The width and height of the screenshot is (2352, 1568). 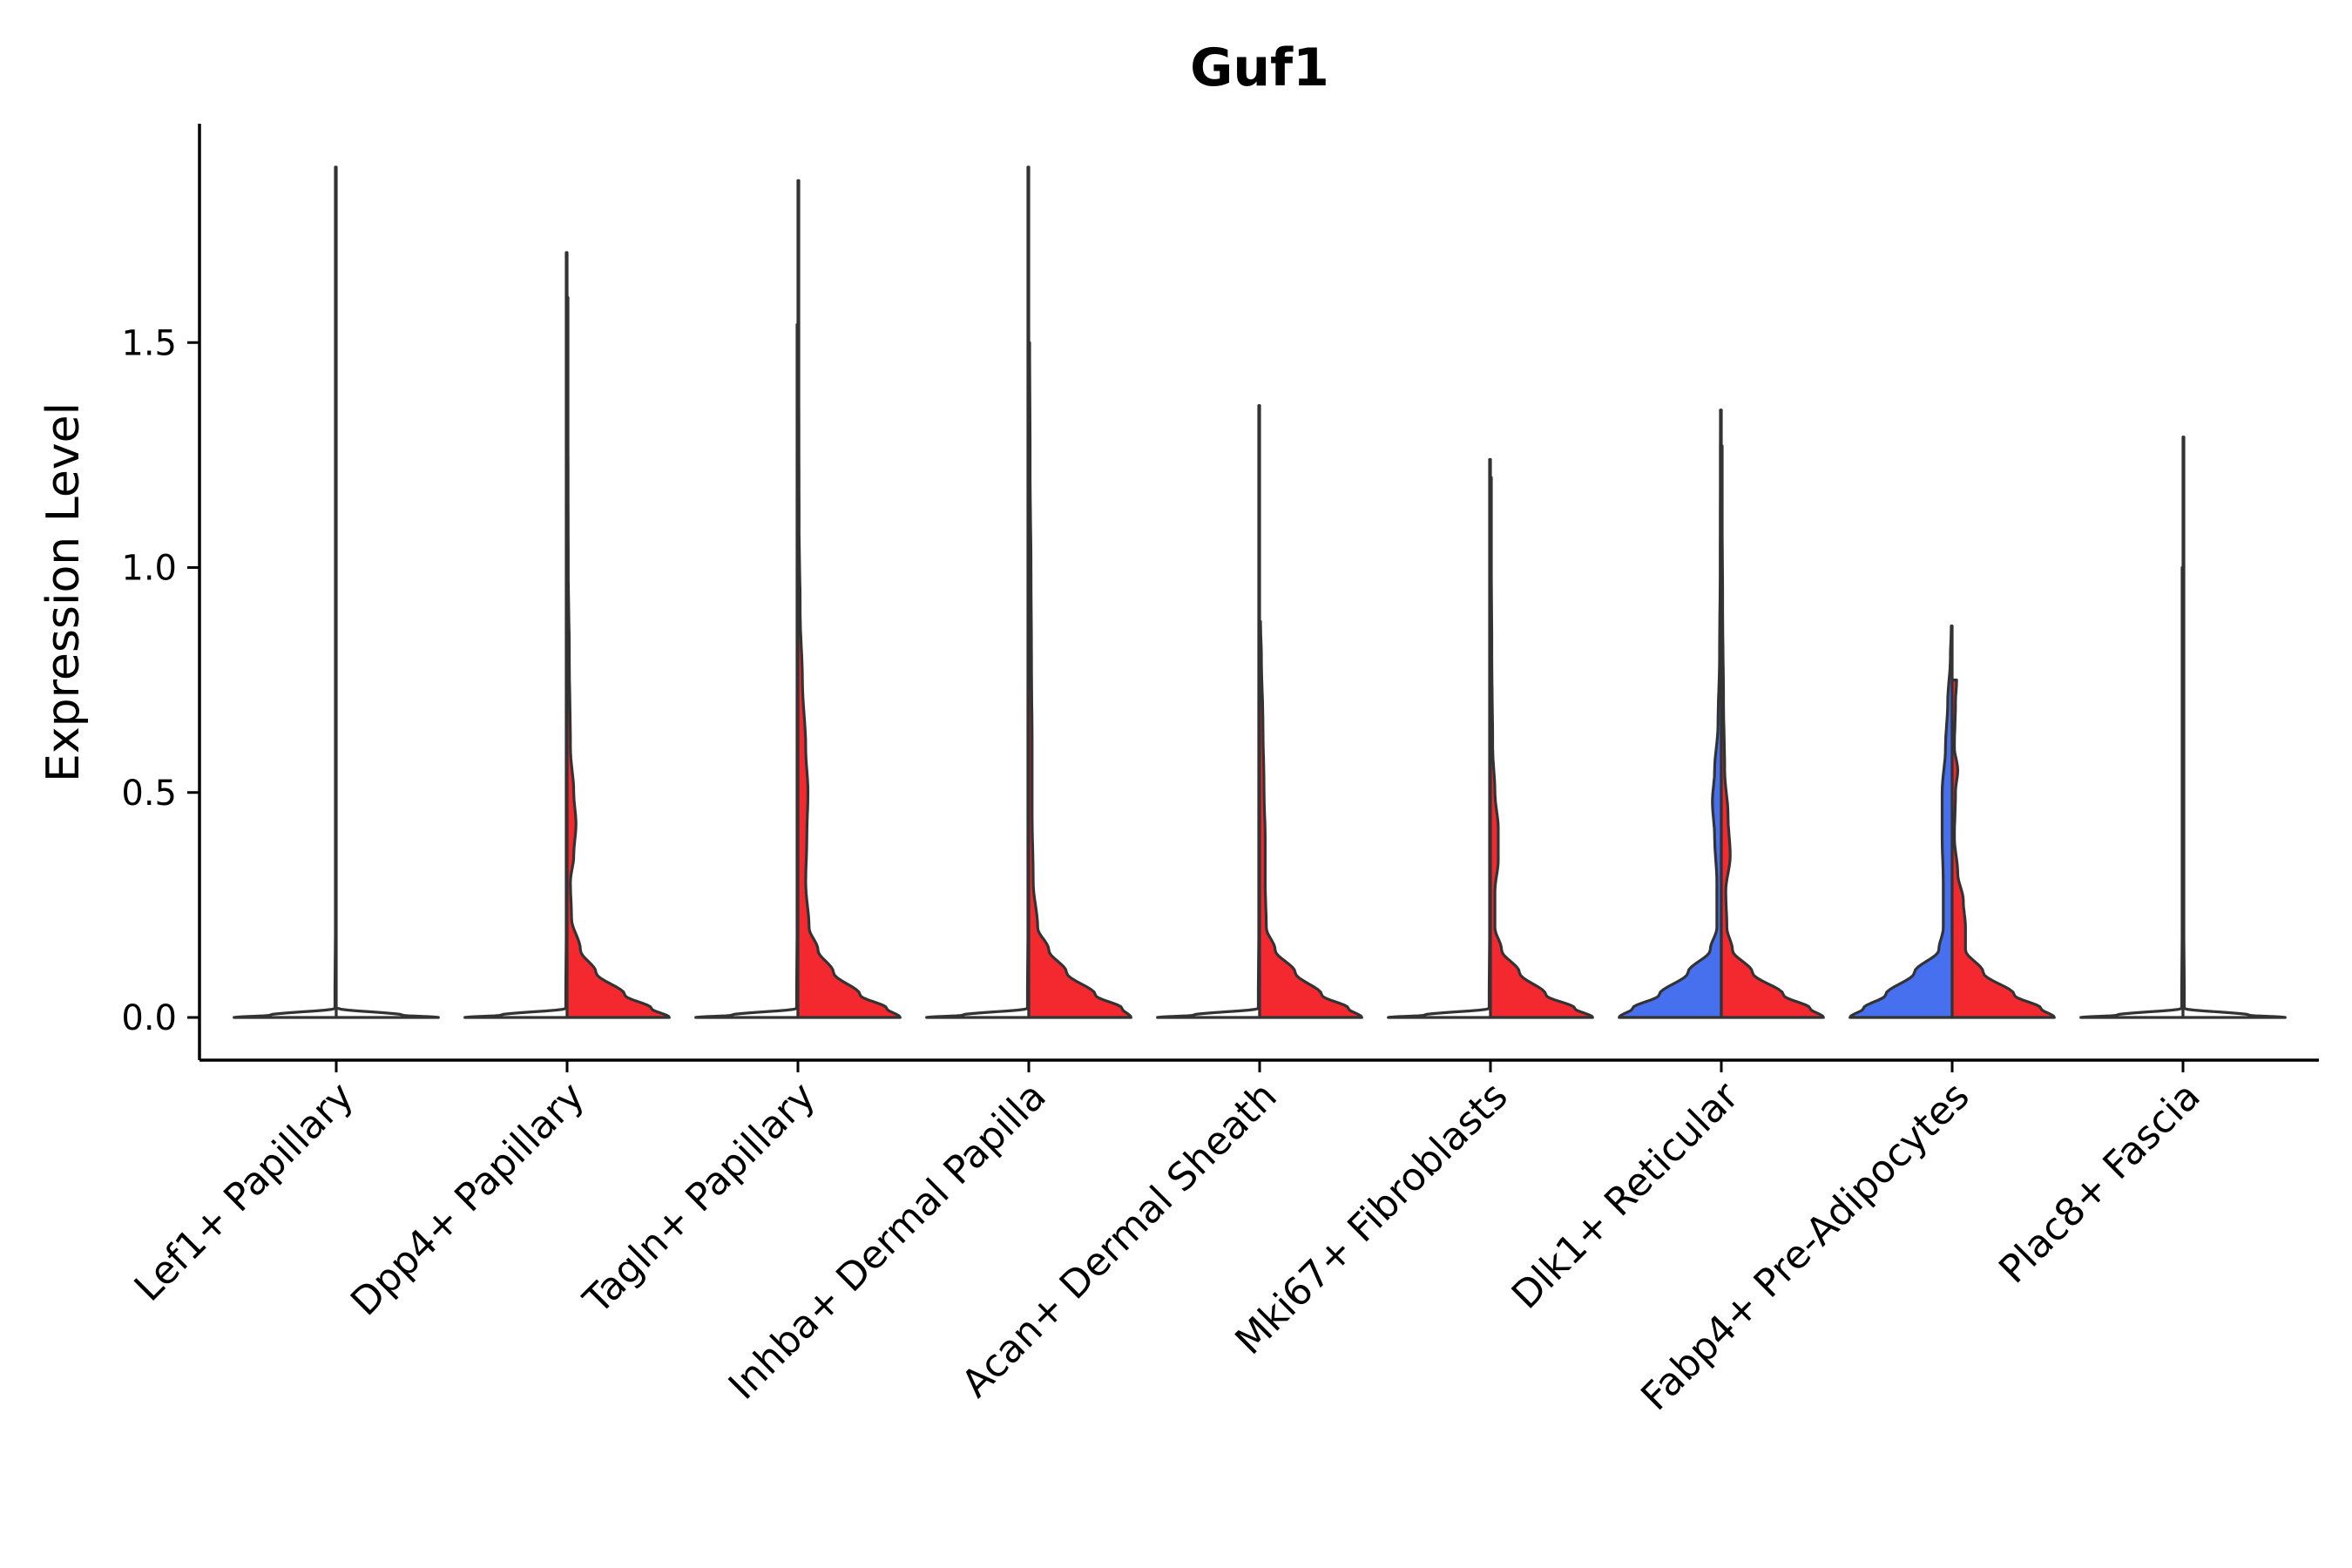 I want to click on x-tick-label-dlk1-reticular: Dlk1+ Reticular, so click(x=1626, y=1195).